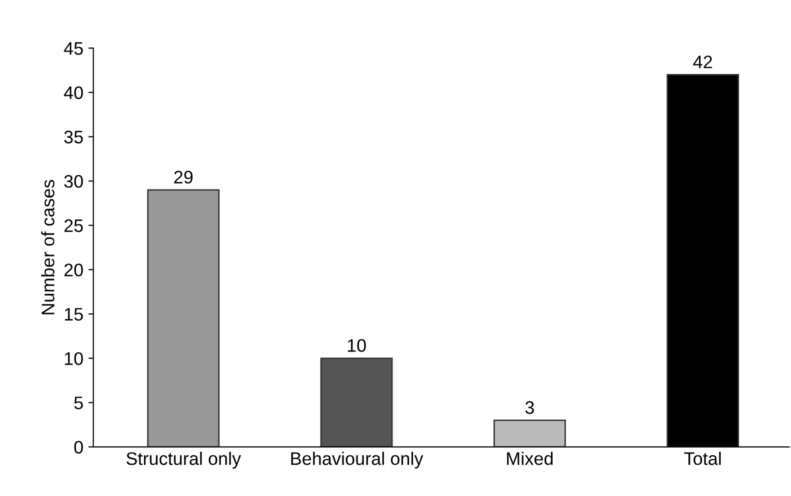 This screenshot has width=791, height=496. I want to click on data-label: 29, so click(183, 177).